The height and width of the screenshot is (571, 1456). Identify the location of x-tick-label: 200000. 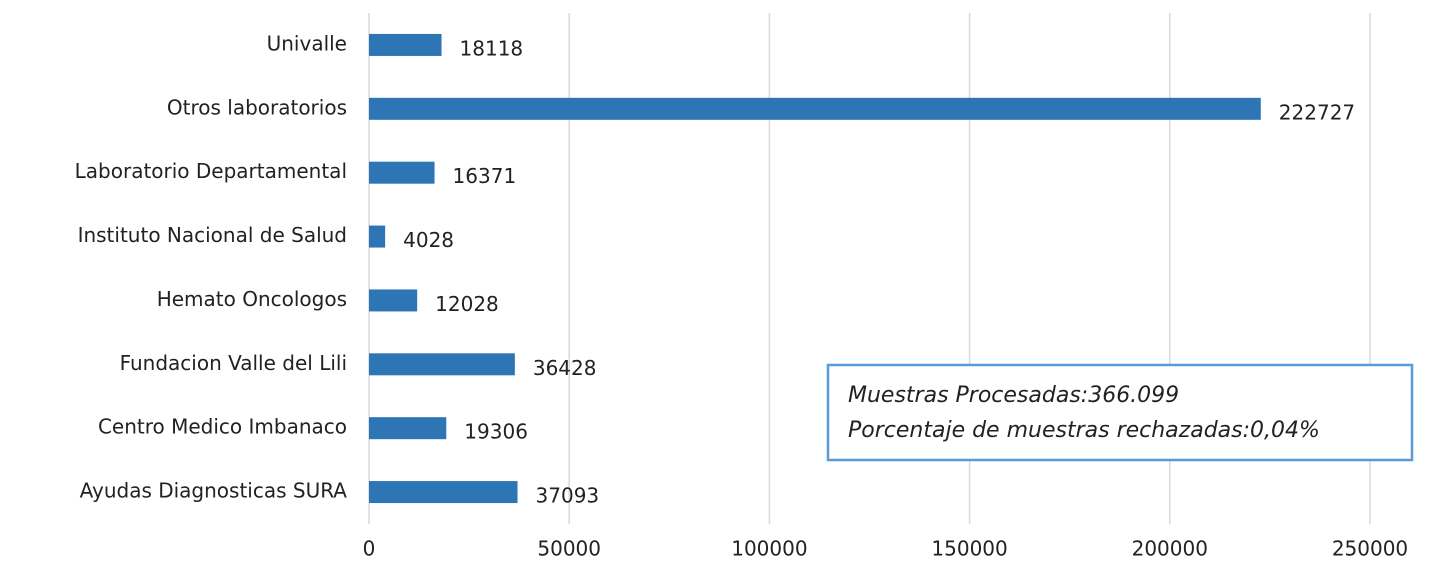
(1170, 549).